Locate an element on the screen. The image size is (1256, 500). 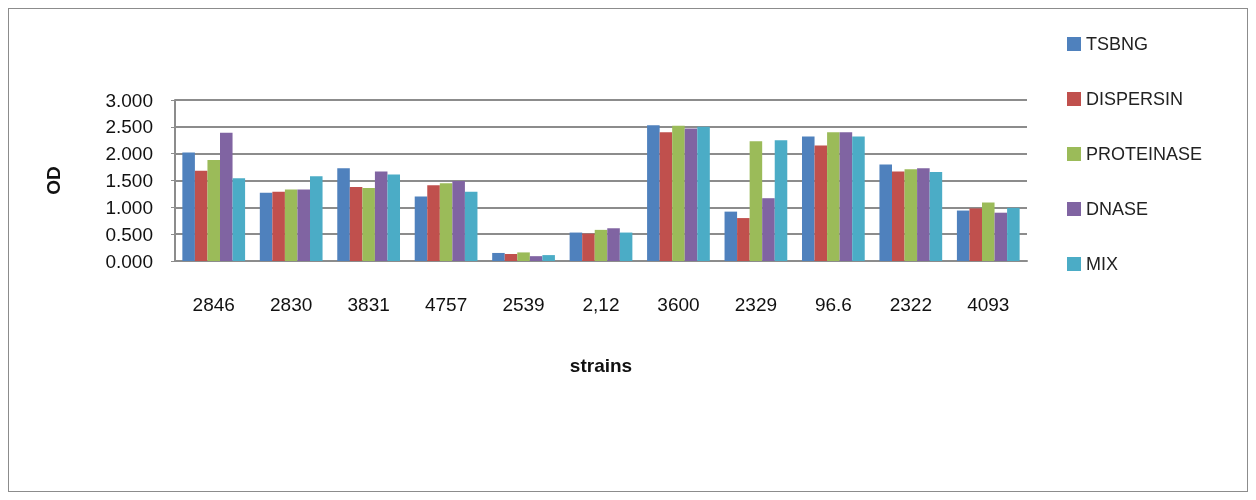
x-tick-label: 2830 is located at coordinates (291, 304).